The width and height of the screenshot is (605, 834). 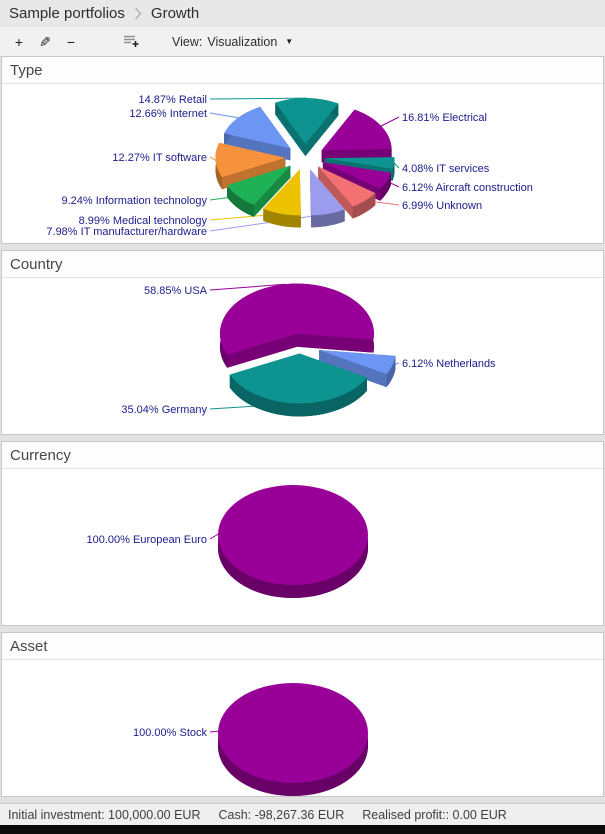 I want to click on slice-label-it-services: 4.08% IT services, so click(x=446, y=169).